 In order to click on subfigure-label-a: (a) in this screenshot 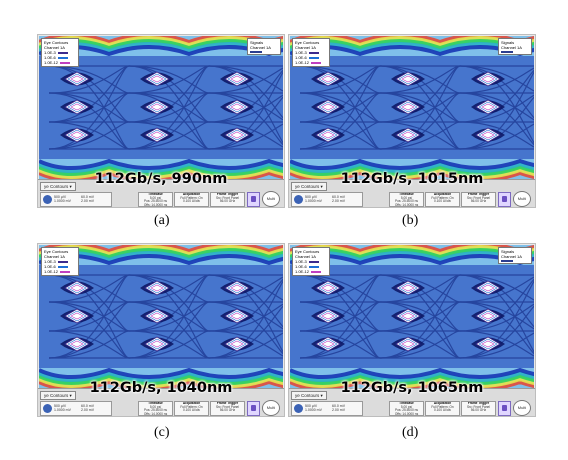, I will do `click(162, 220)`.